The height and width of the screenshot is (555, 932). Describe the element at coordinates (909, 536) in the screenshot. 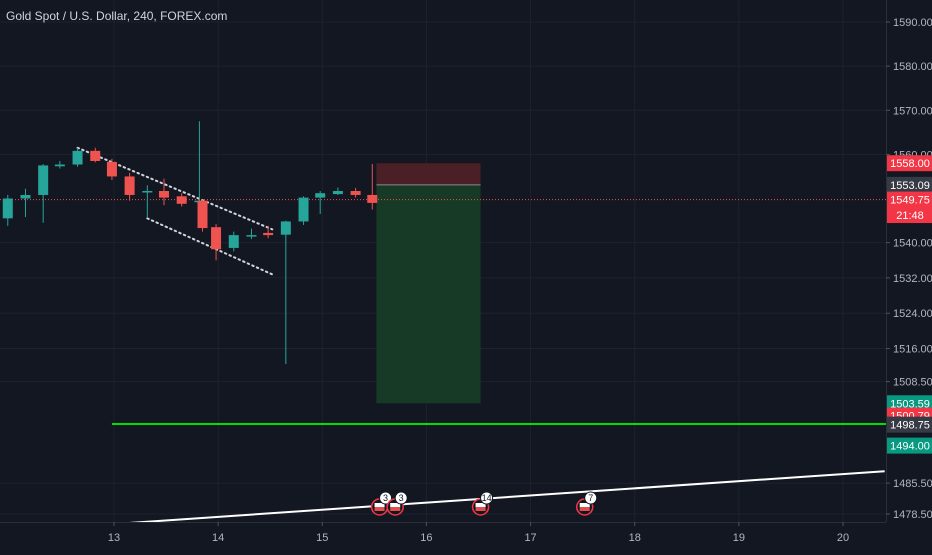

I see `axis-corner` at that location.